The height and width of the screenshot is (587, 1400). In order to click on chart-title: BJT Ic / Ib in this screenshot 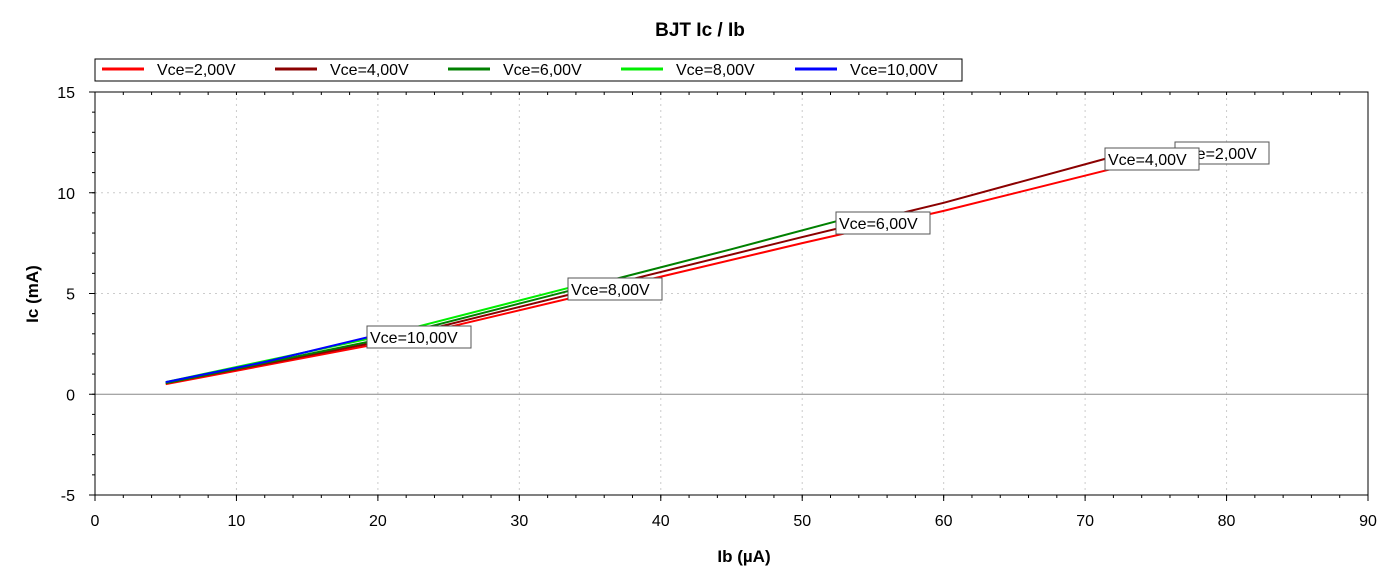, I will do `click(700, 30)`.